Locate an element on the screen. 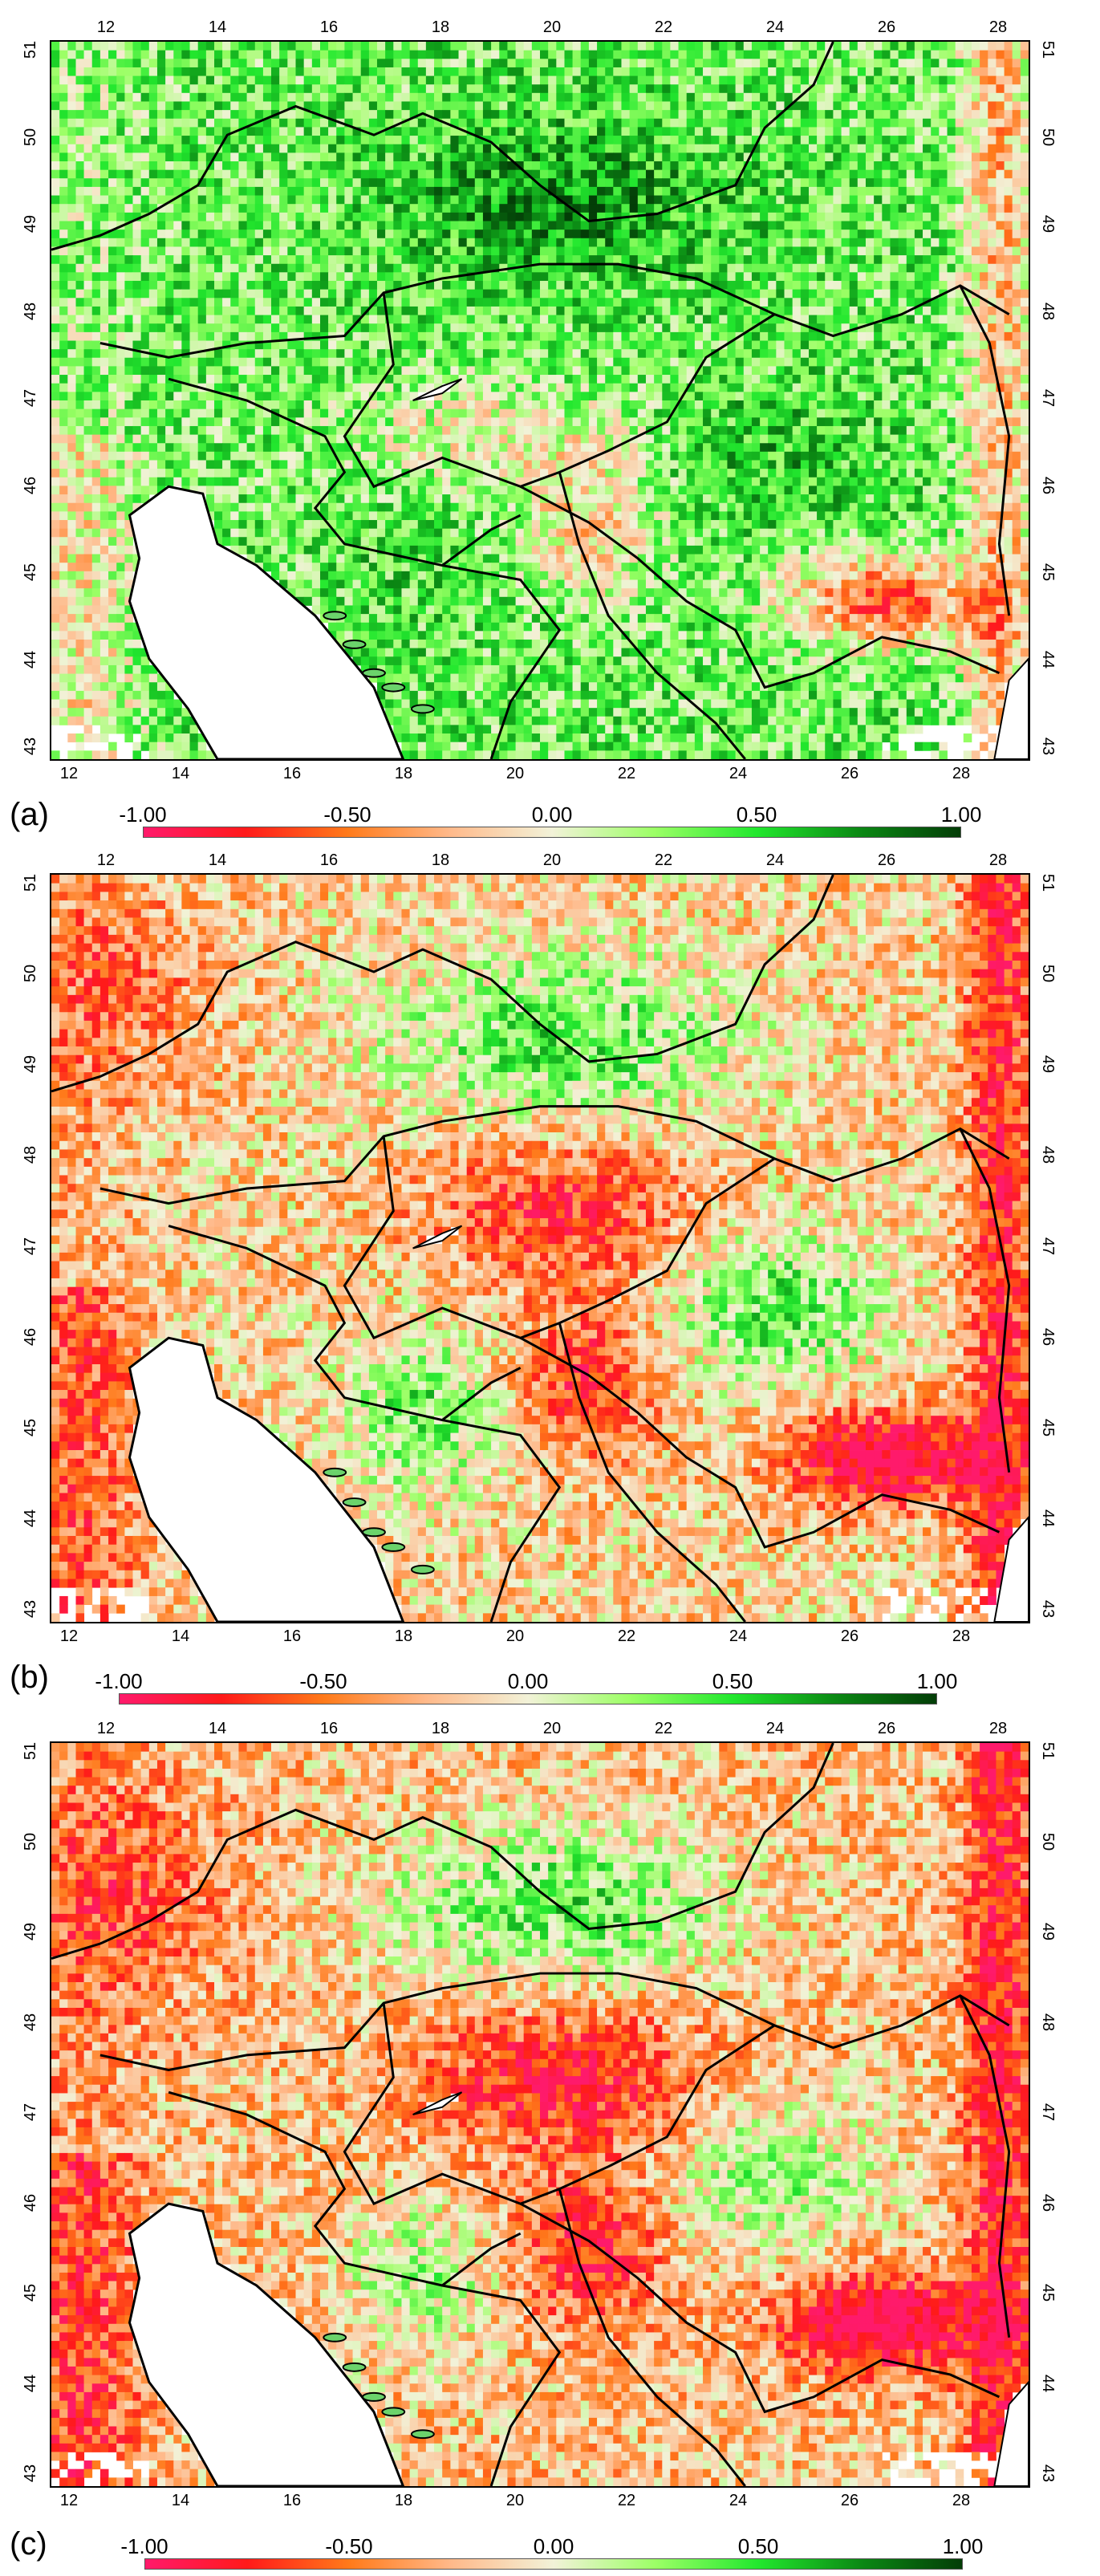 The width and height of the screenshot is (1100, 2576). lon-tick-top: 24 is located at coordinates (775, 860).